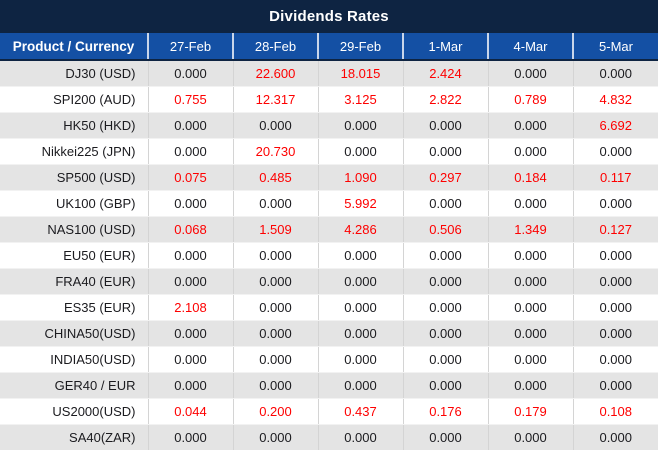 Image resolution: width=658 pixels, height=451 pixels. I want to click on product-cell: US2000(USD), so click(74, 411).